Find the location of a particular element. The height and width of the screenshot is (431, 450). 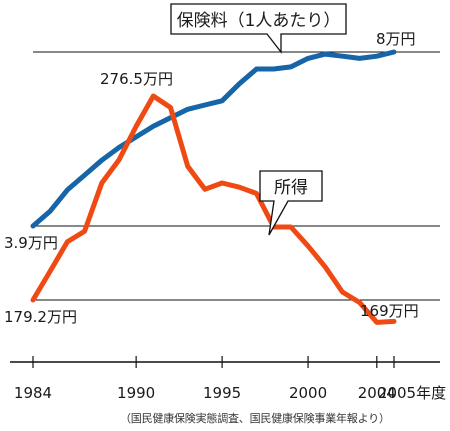

x-tick-label: 1995 is located at coordinates (222, 393).